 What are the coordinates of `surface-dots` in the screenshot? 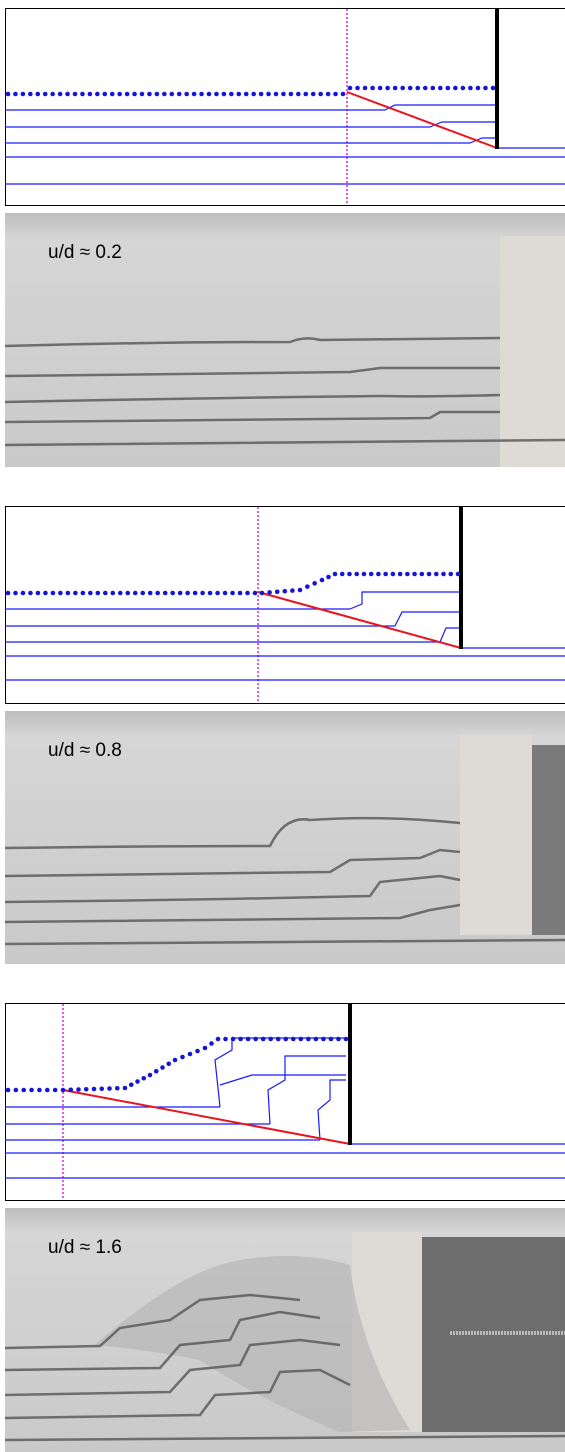 It's located at (233, 583).